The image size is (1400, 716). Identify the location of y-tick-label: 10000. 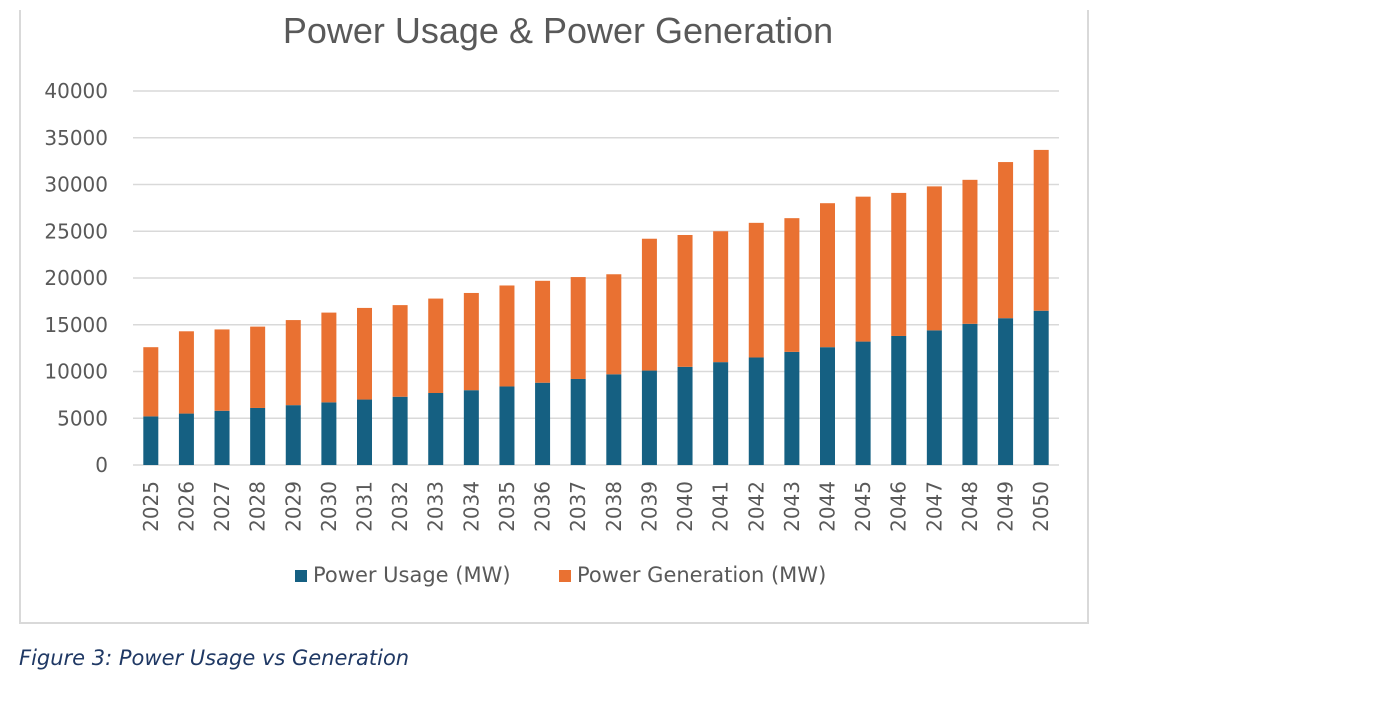
(76, 372).